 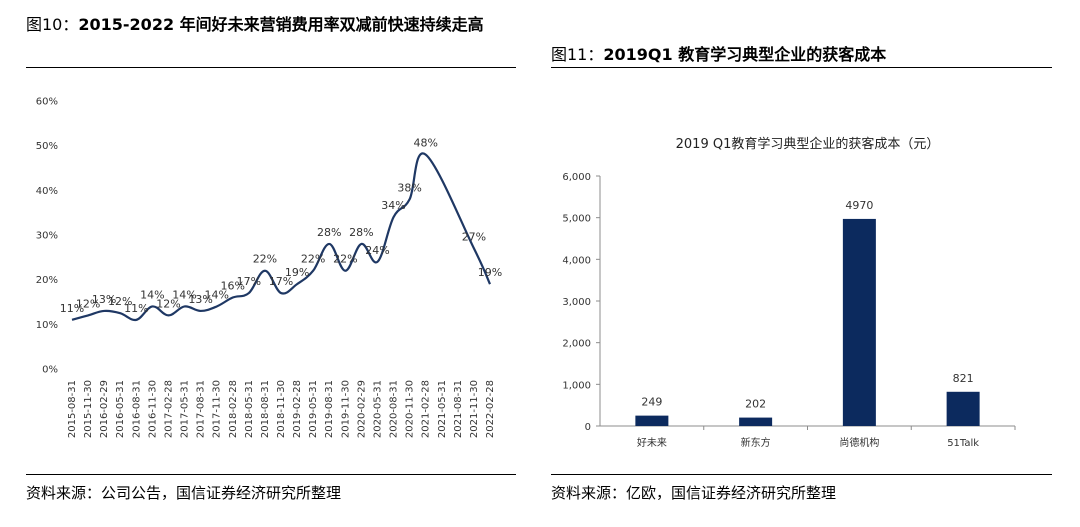 What do you see at coordinates (474, 236) in the screenshot?
I see `data-label: 27%` at bounding box center [474, 236].